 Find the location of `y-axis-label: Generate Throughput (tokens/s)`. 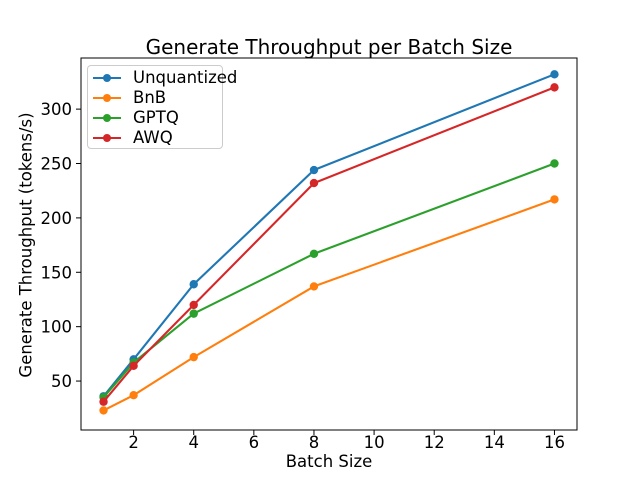

y-axis-label: Generate Throughput (tokens/s) is located at coordinates (26, 245).